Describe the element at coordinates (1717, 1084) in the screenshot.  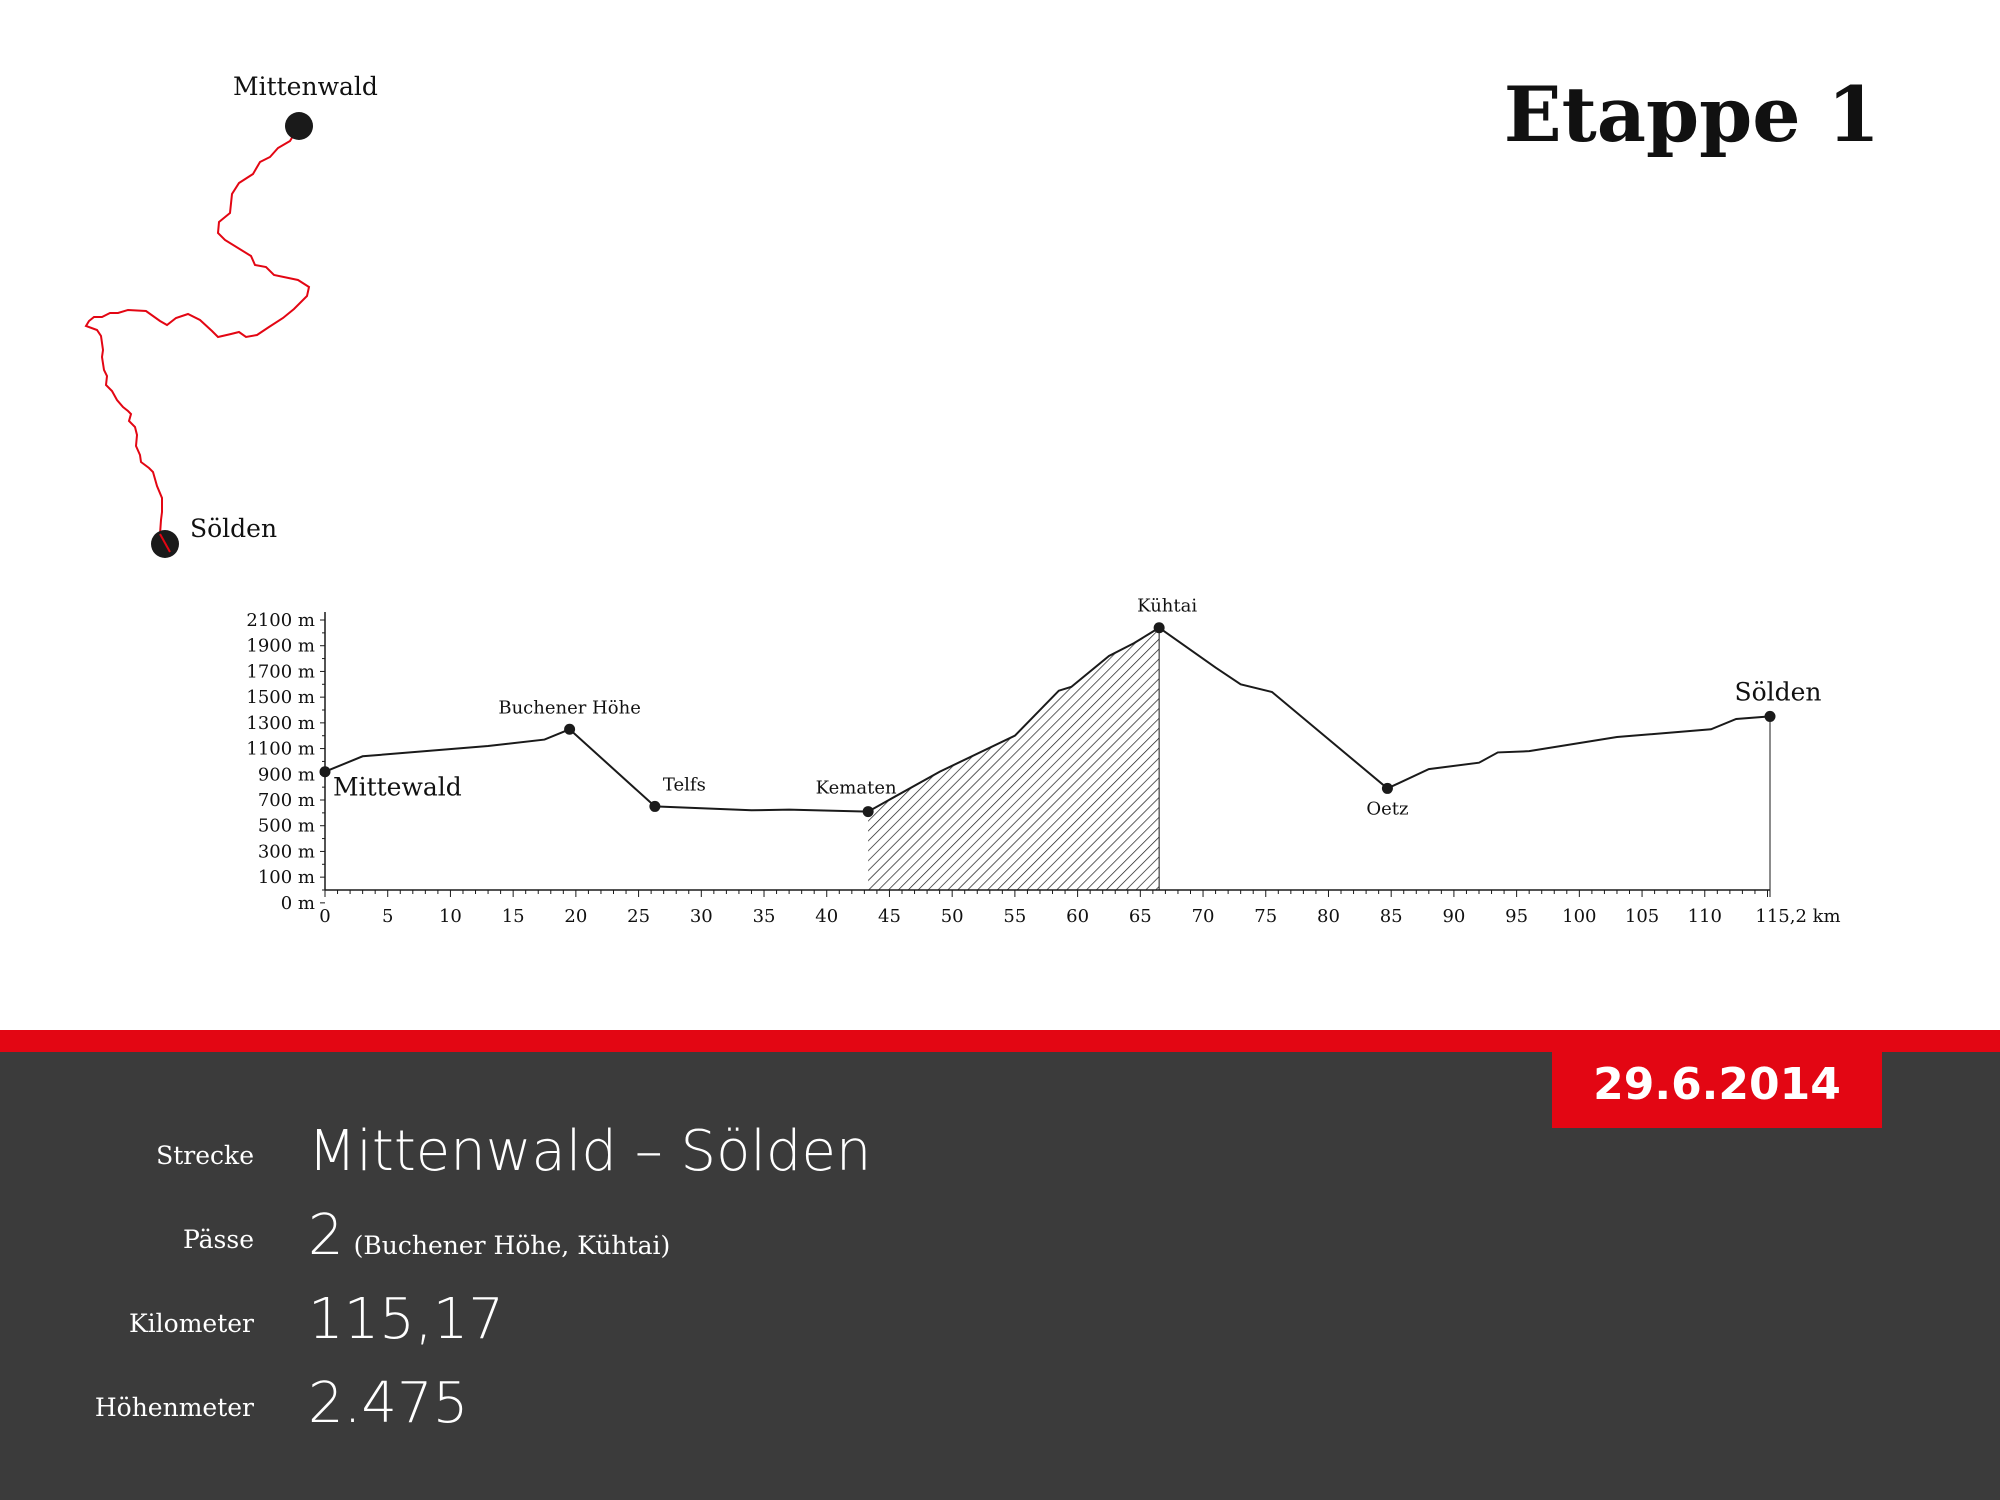
I see `date-badge: 29.6.2014` at that location.